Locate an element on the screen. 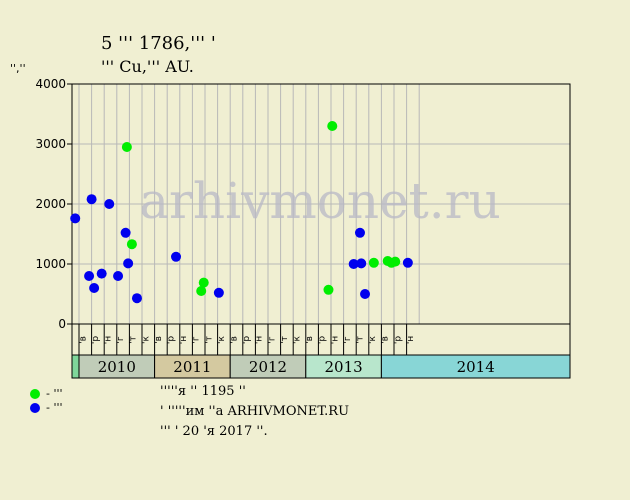 This screenshot has height=500, width=630. y-tick-label: 2000 is located at coordinates (50, 204).